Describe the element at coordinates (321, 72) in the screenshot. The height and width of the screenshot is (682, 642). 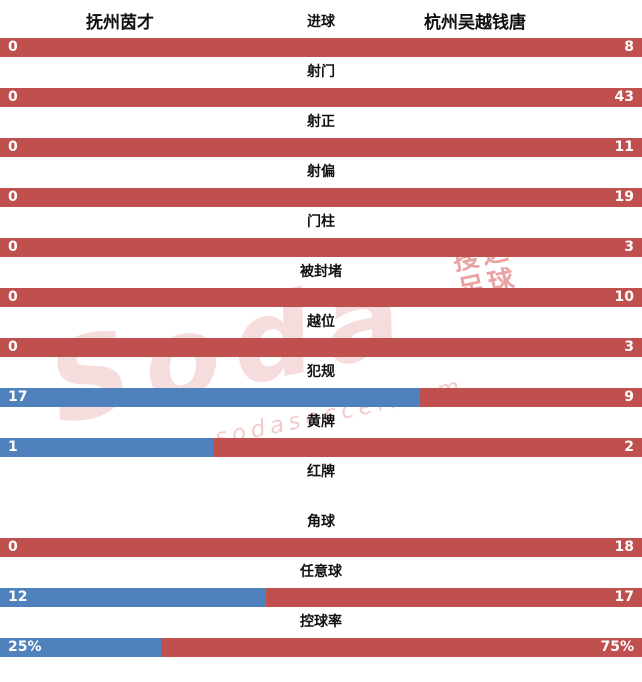
I see `stat-label-1: 射门` at that location.